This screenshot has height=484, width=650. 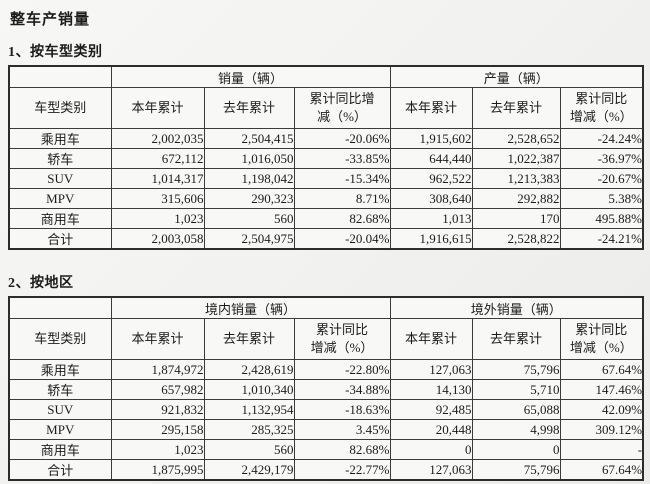 I want to click on category-cell: 轿车, so click(x=60, y=158).